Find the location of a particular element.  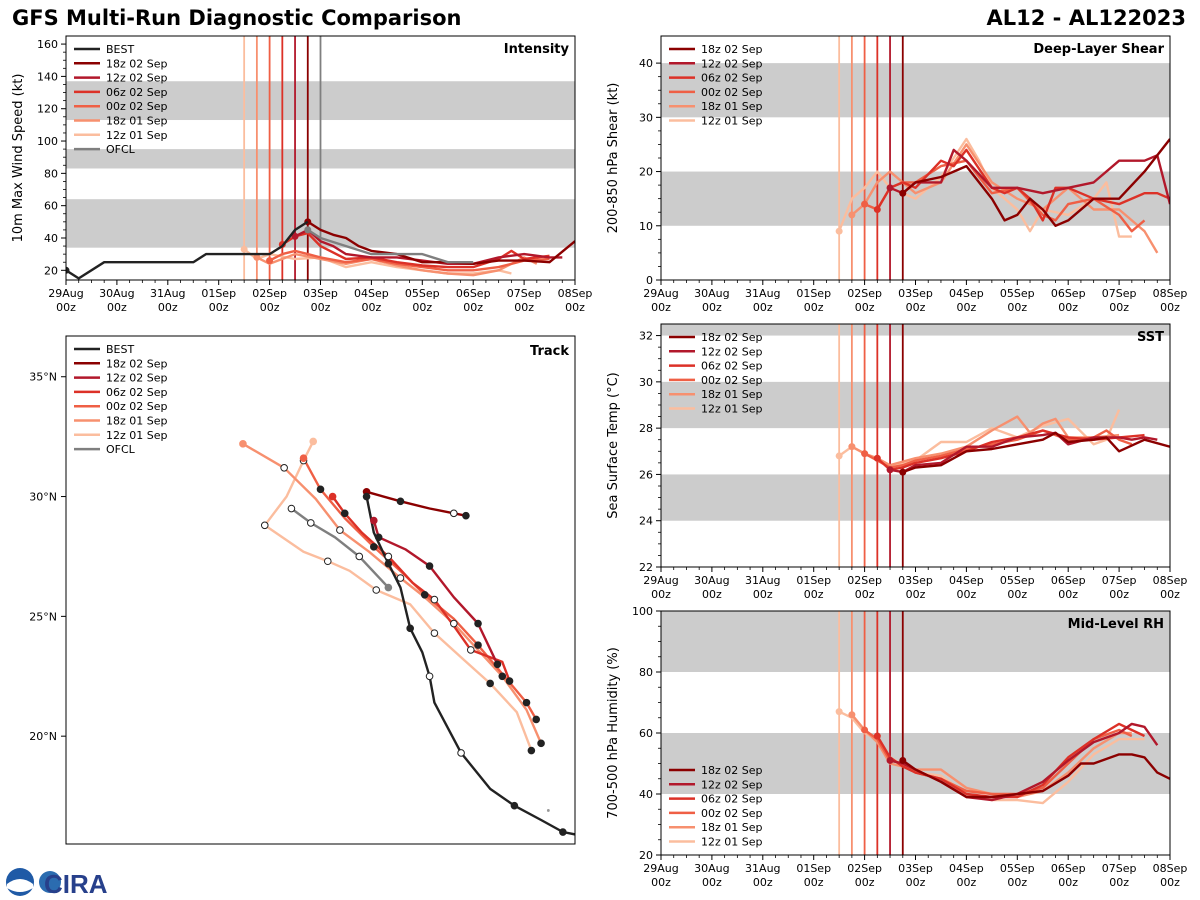

track-legend-label-ofcl: OFCL is located at coordinates (121, 449).